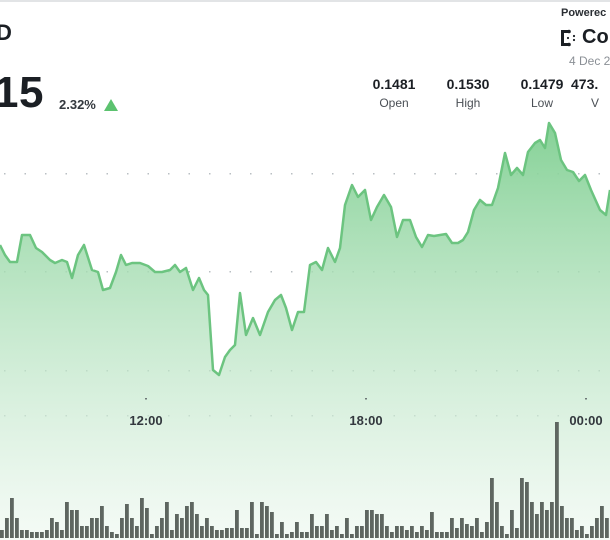 Image resolution: width=610 pixels, height=540 pixels. What do you see at coordinates (468, 103) in the screenshot?
I see `stat-high-label: High` at bounding box center [468, 103].